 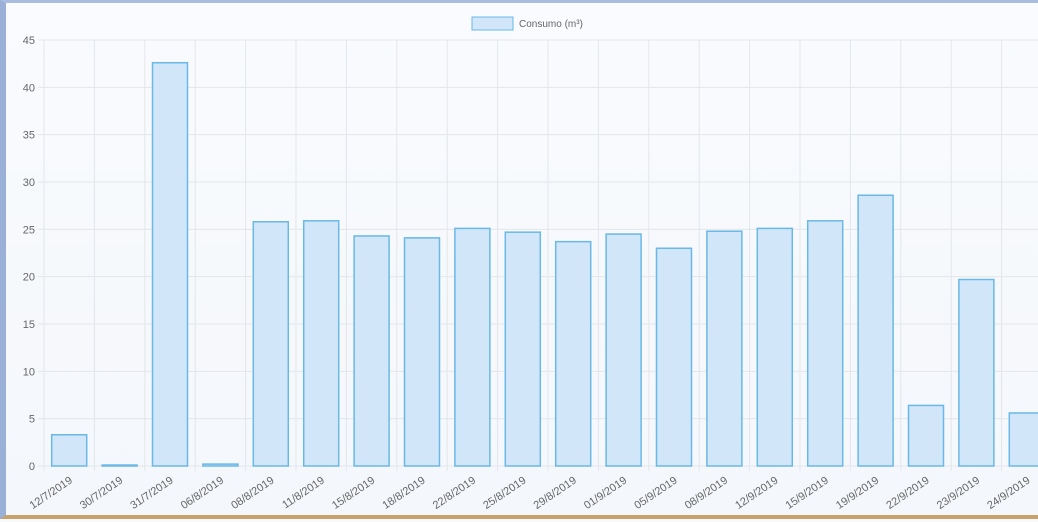 I want to click on y-axis: 0 5 10 15 20 25 30 35 40 45, so click(x=33, y=254).